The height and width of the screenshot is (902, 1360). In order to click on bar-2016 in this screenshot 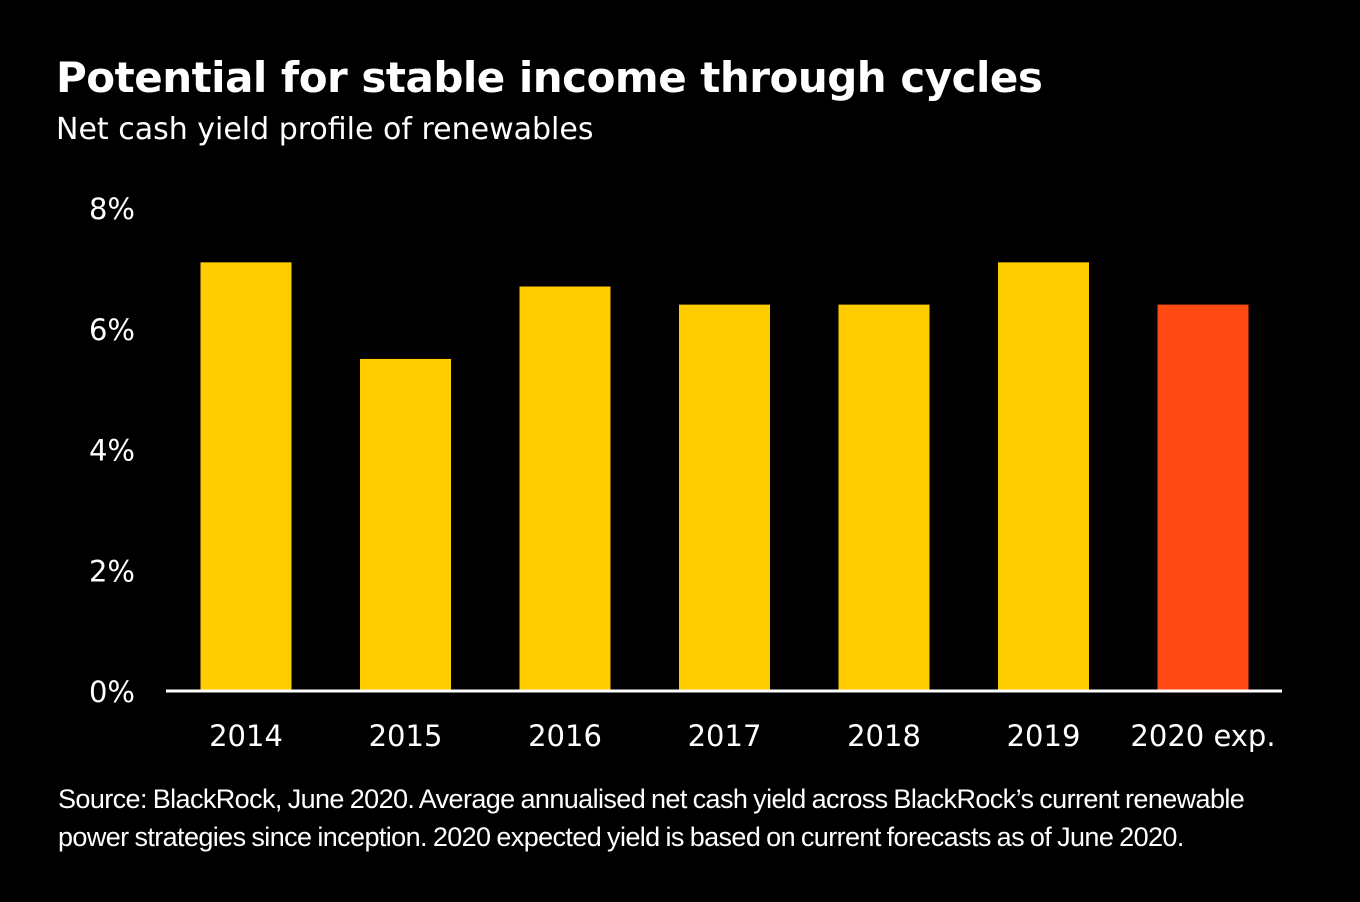, I will do `click(565, 488)`.